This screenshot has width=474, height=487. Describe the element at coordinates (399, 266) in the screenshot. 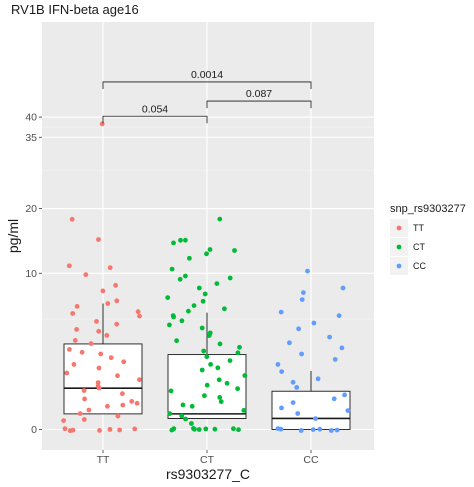

I see `legend-swatch-CC` at that location.